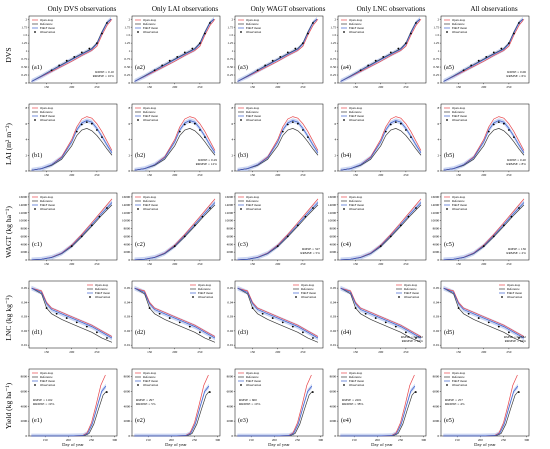 The image size is (550, 449). What do you see at coordinates (130, 51) in the screenshot?
I see `y-tick-label: 1` at bounding box center [130, 51].